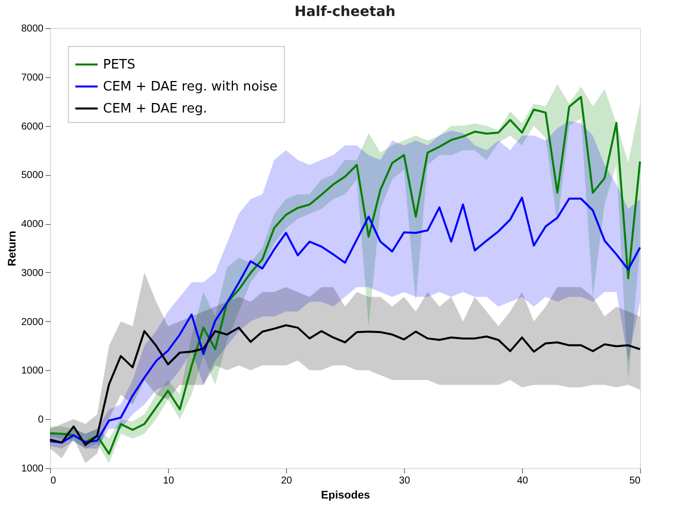 This screenshot has width=698, height=527. Describe the element at coordinates (168, 481) in the screenshot. I see `x-tick-label: 10` at that location.